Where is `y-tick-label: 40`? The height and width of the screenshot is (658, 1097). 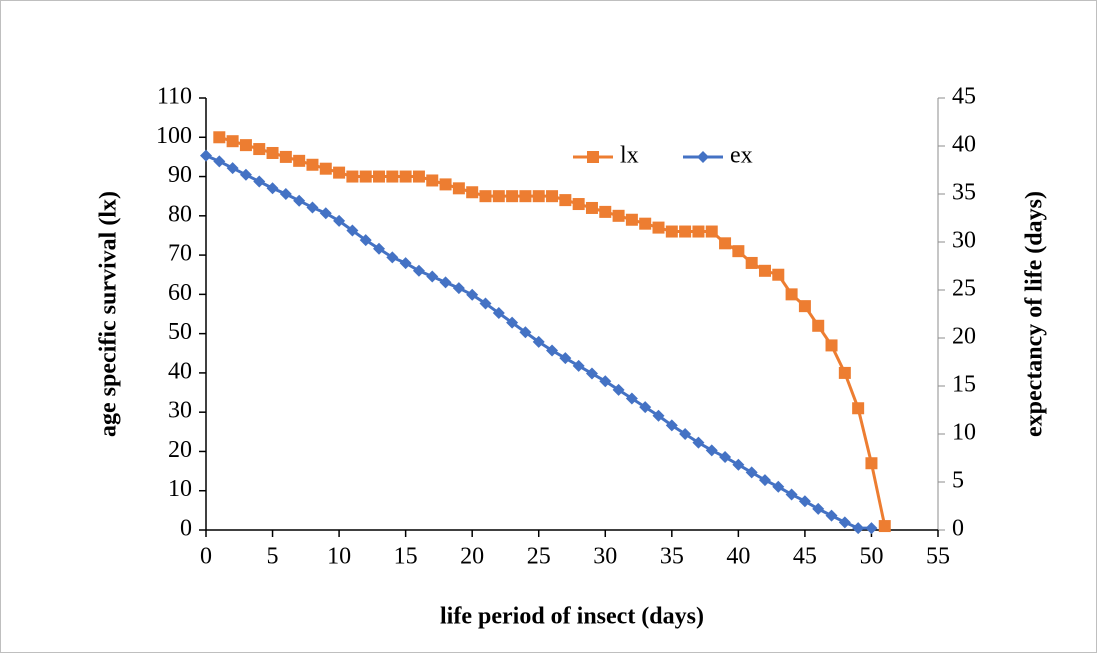 y-tick-label: 40 is located at coordinates (180, 371).